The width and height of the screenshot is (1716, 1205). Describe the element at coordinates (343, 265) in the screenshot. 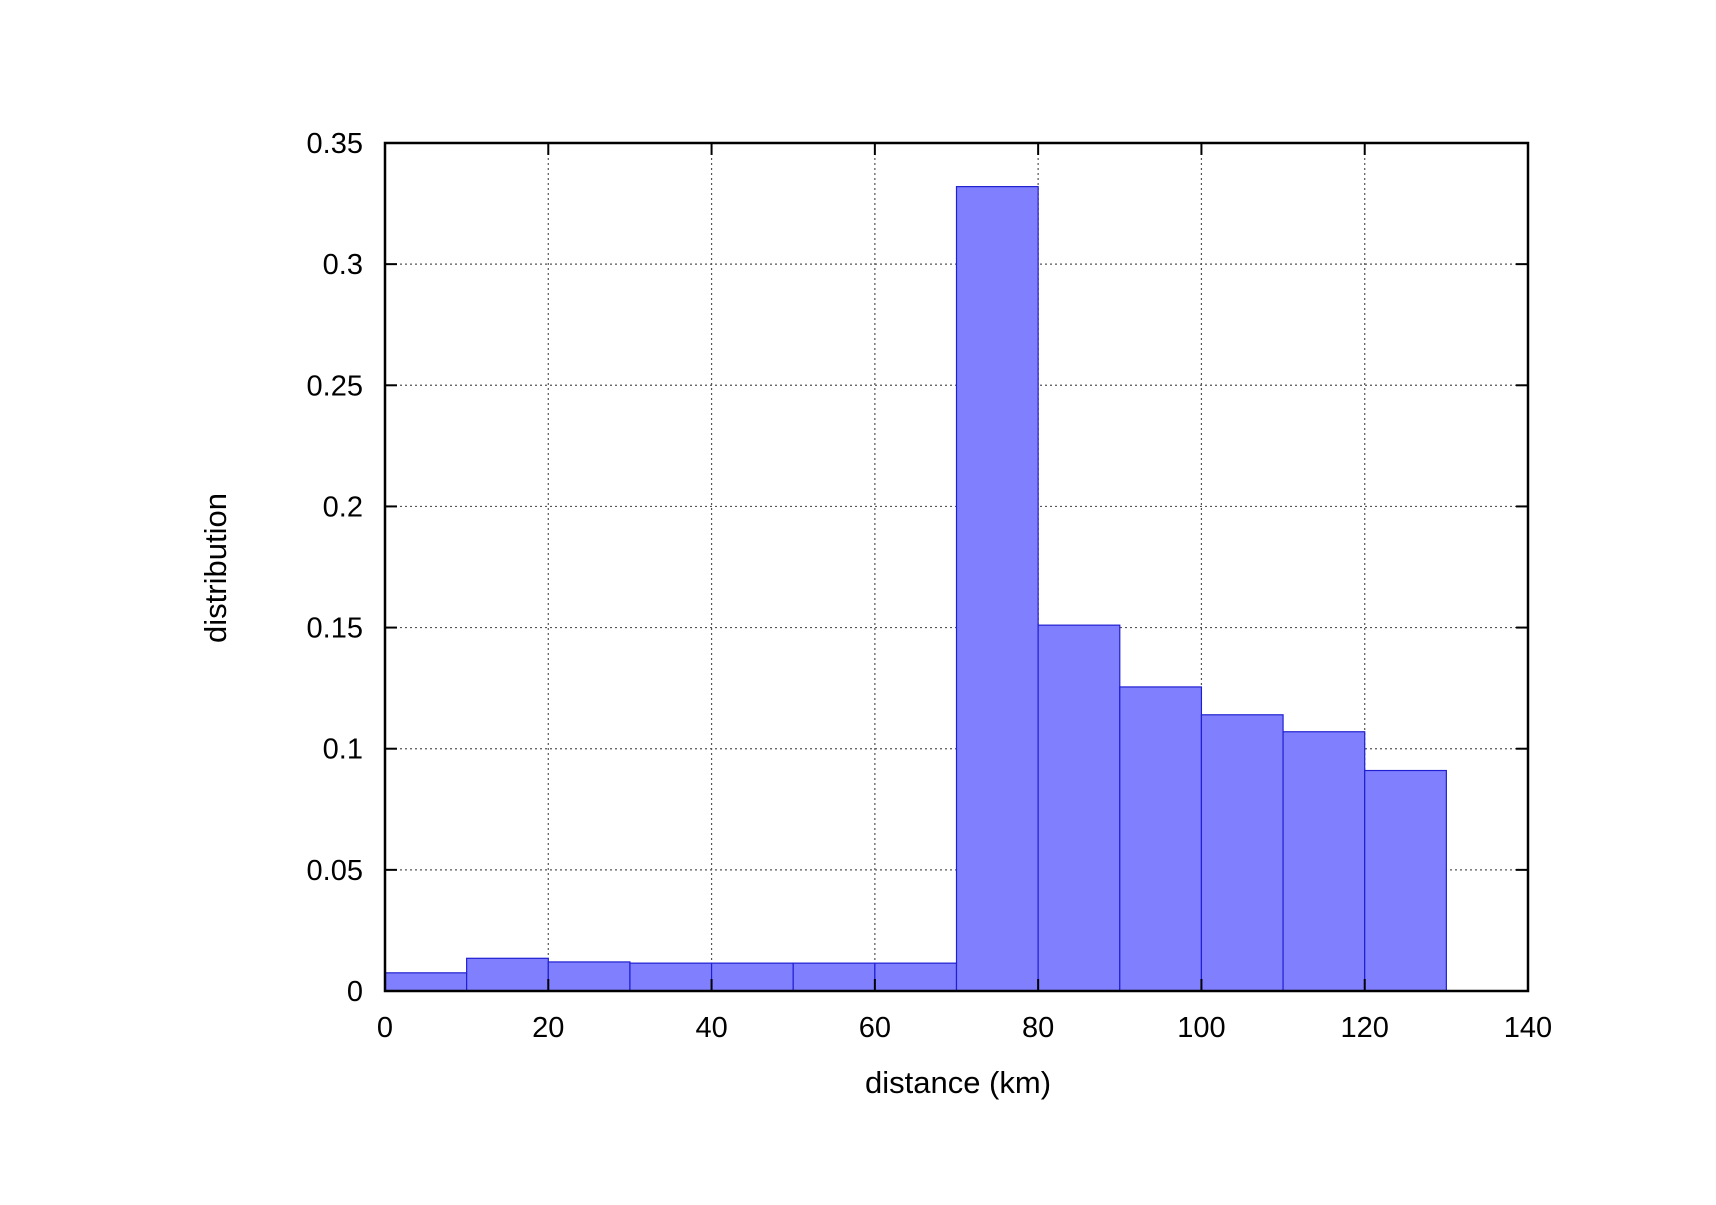

I see `y-tick-label: 0.3` at that location.